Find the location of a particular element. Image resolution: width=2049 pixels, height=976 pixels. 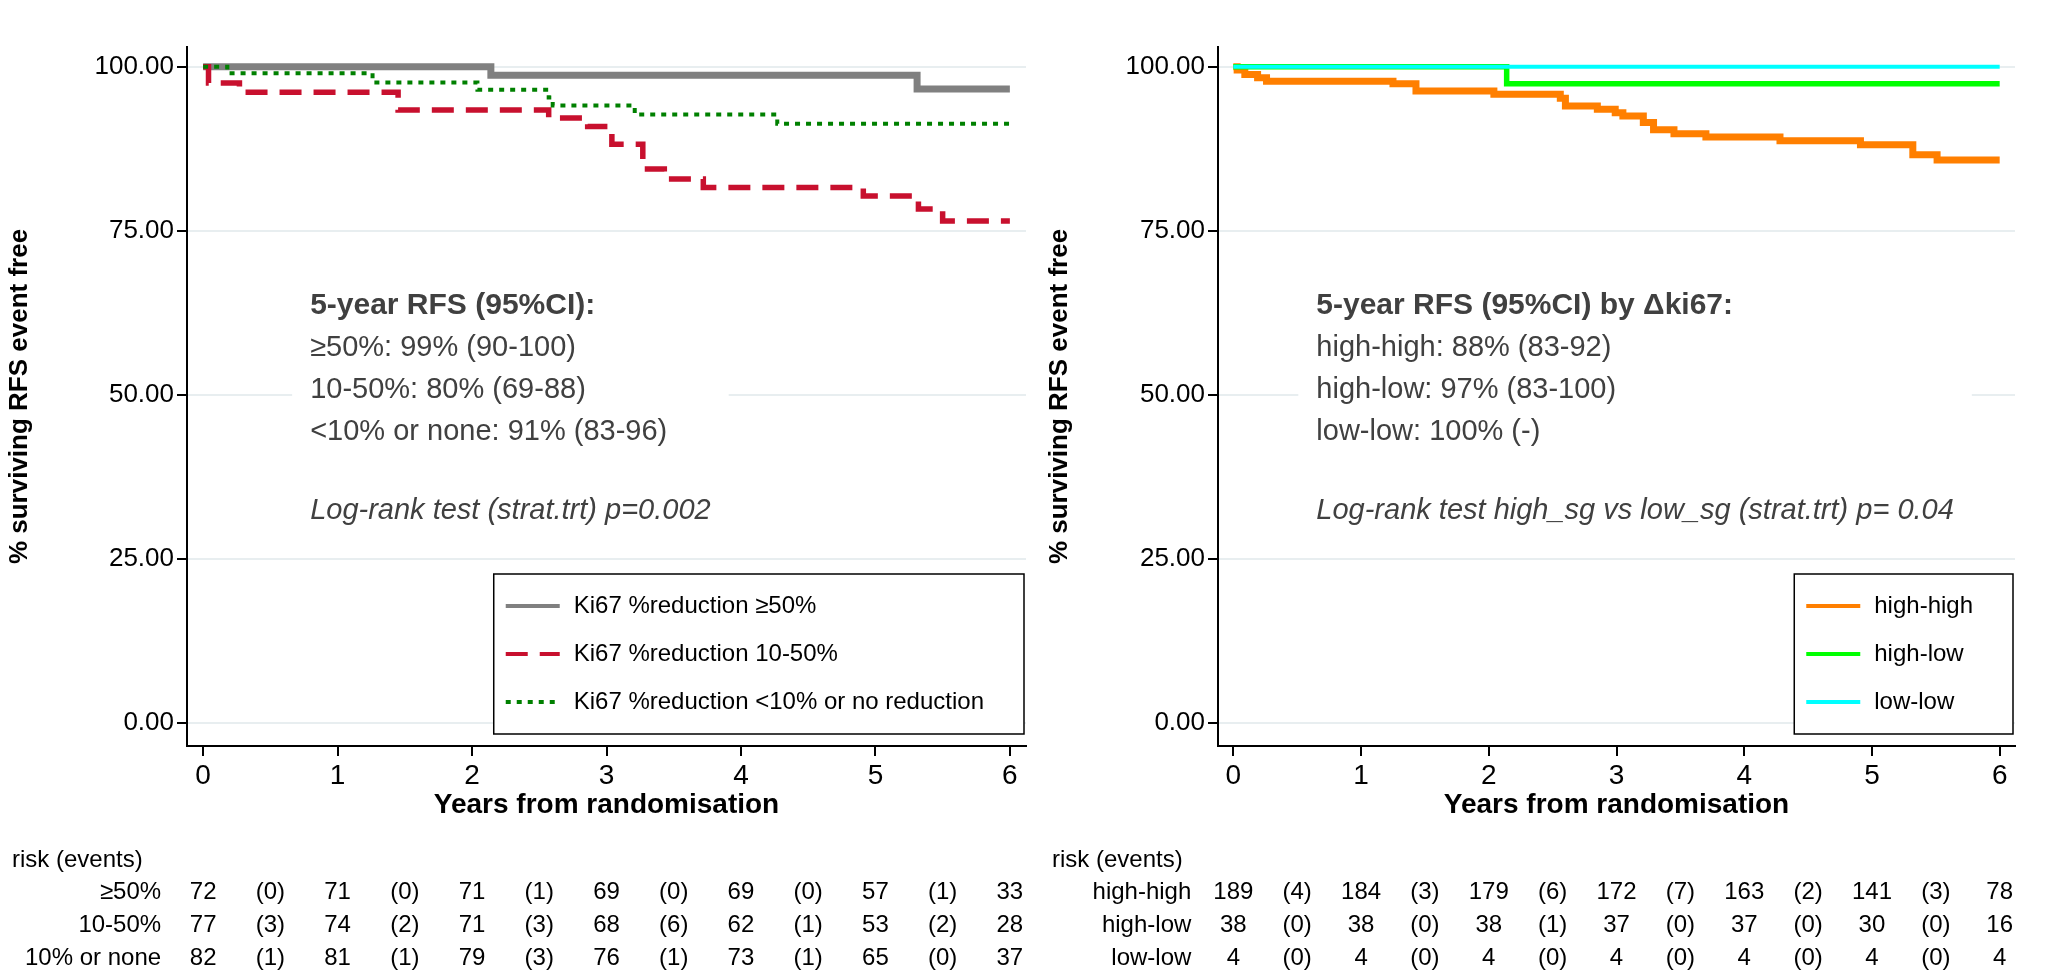

annotation: <10% or none: 91% (83-96) is located at coordinates (489, 429).